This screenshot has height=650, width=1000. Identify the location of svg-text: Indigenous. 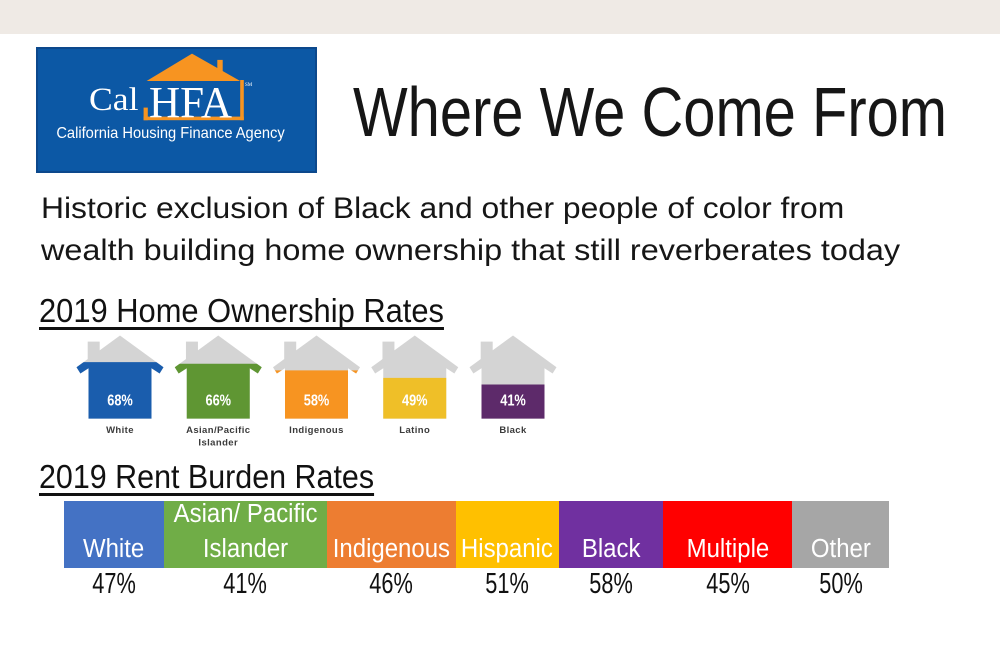
(316, 430).